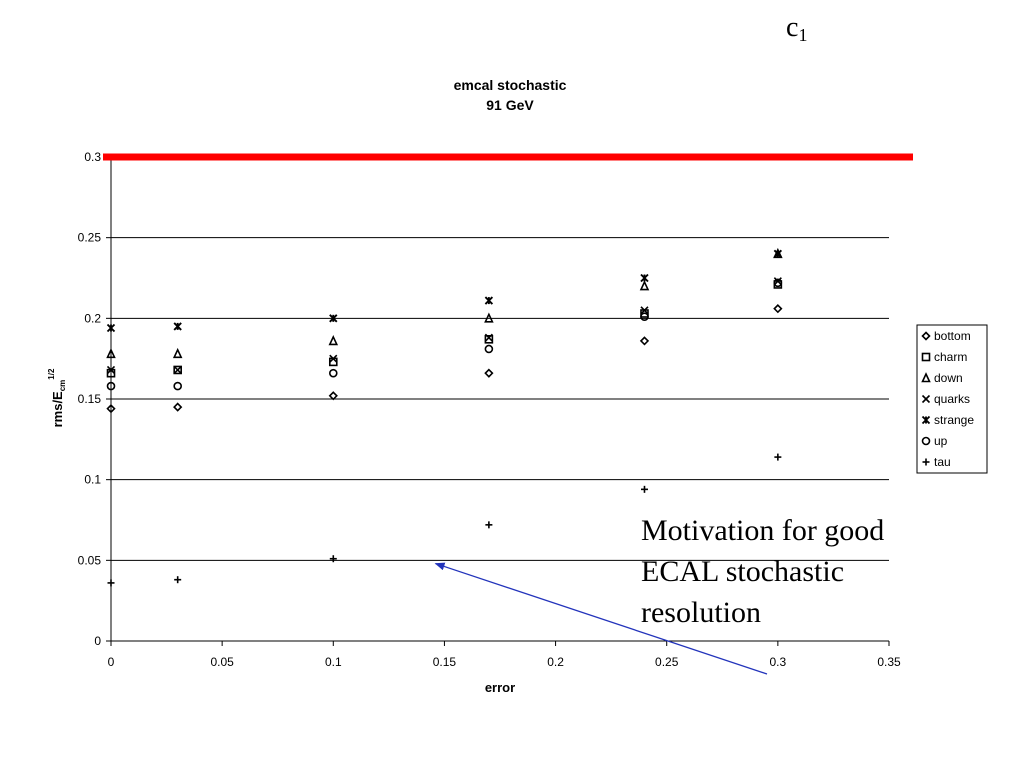  I want to click on x-tick-label-6: 0.3, so click(778, 662).